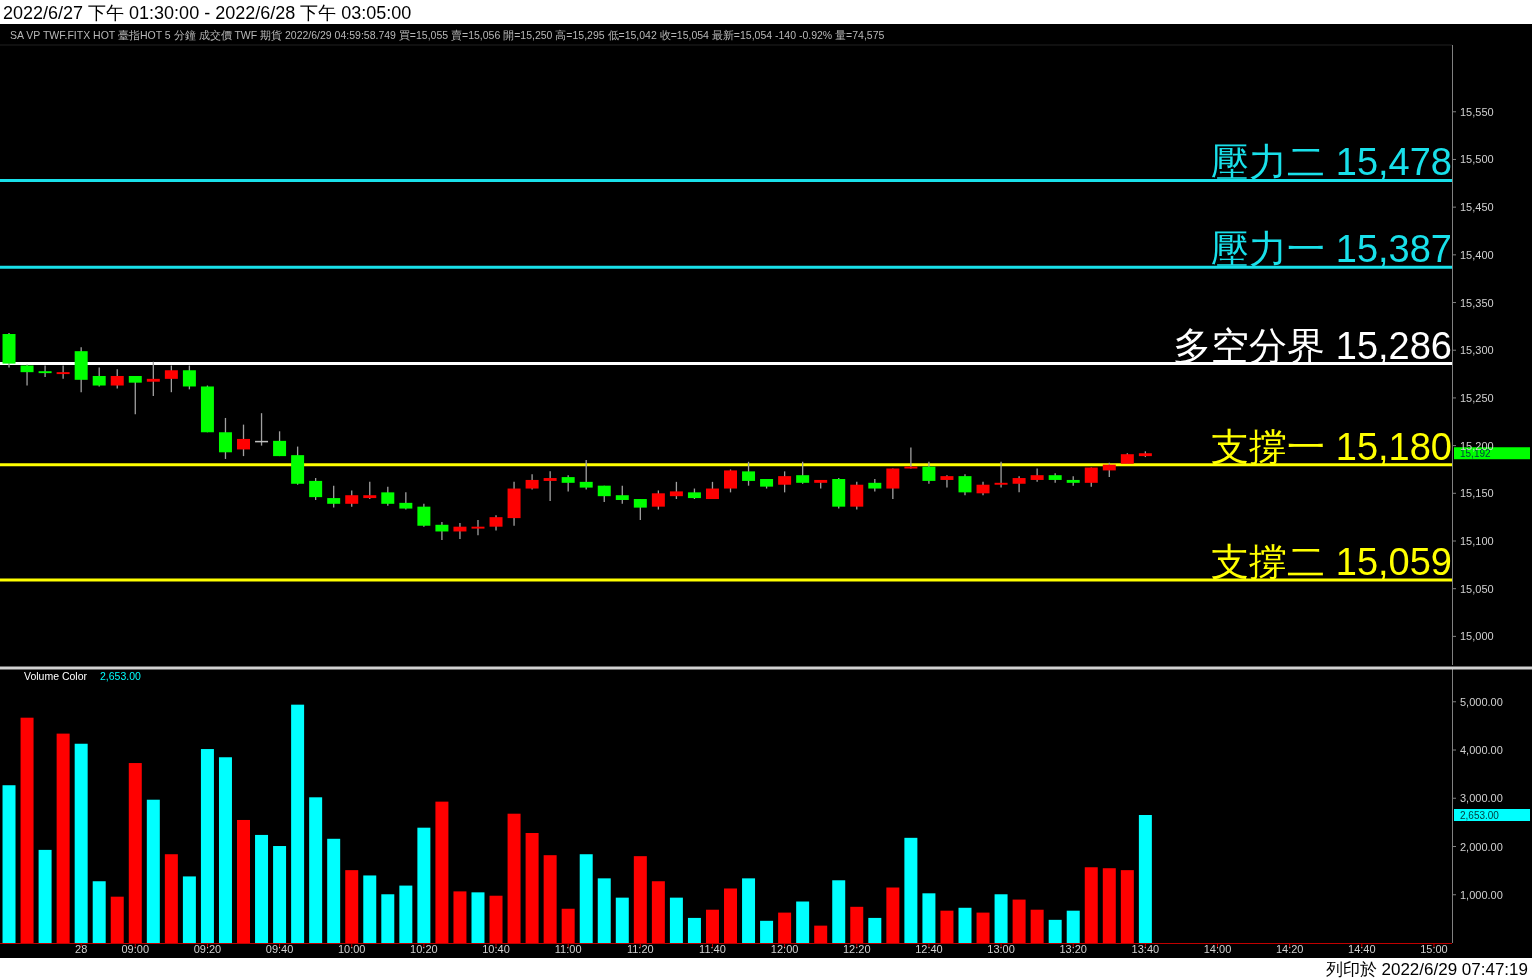 This screenshot has width=1532, height=979. Describe the element at coordinates (1477, 159) in the screenshot. I see `y-tick-label: 15,500` at that location.